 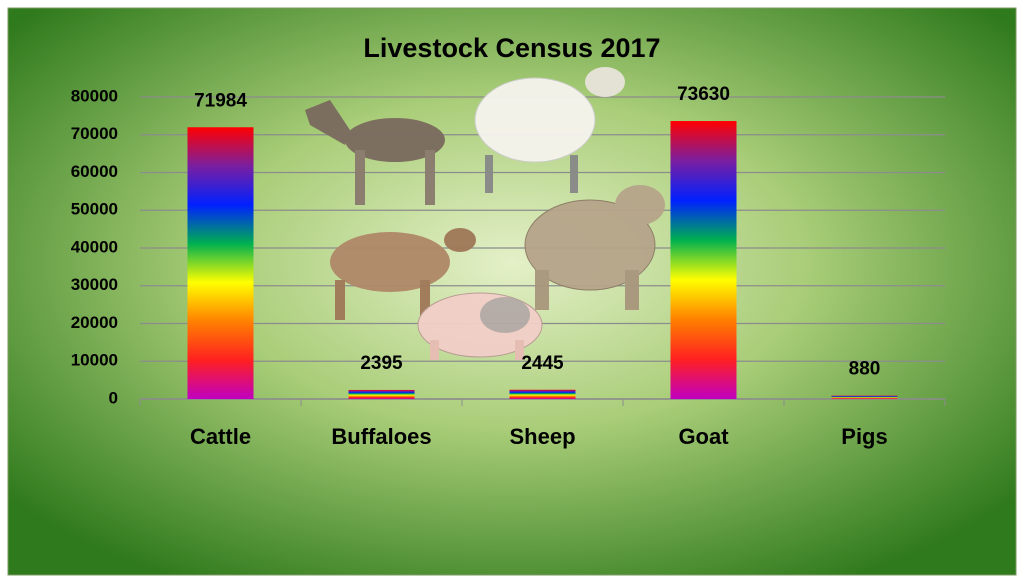 What do you see at coordinates (94, 133) in the screenshot?
I see `y-tick-label: 70000` at bounding box center [94, 133].